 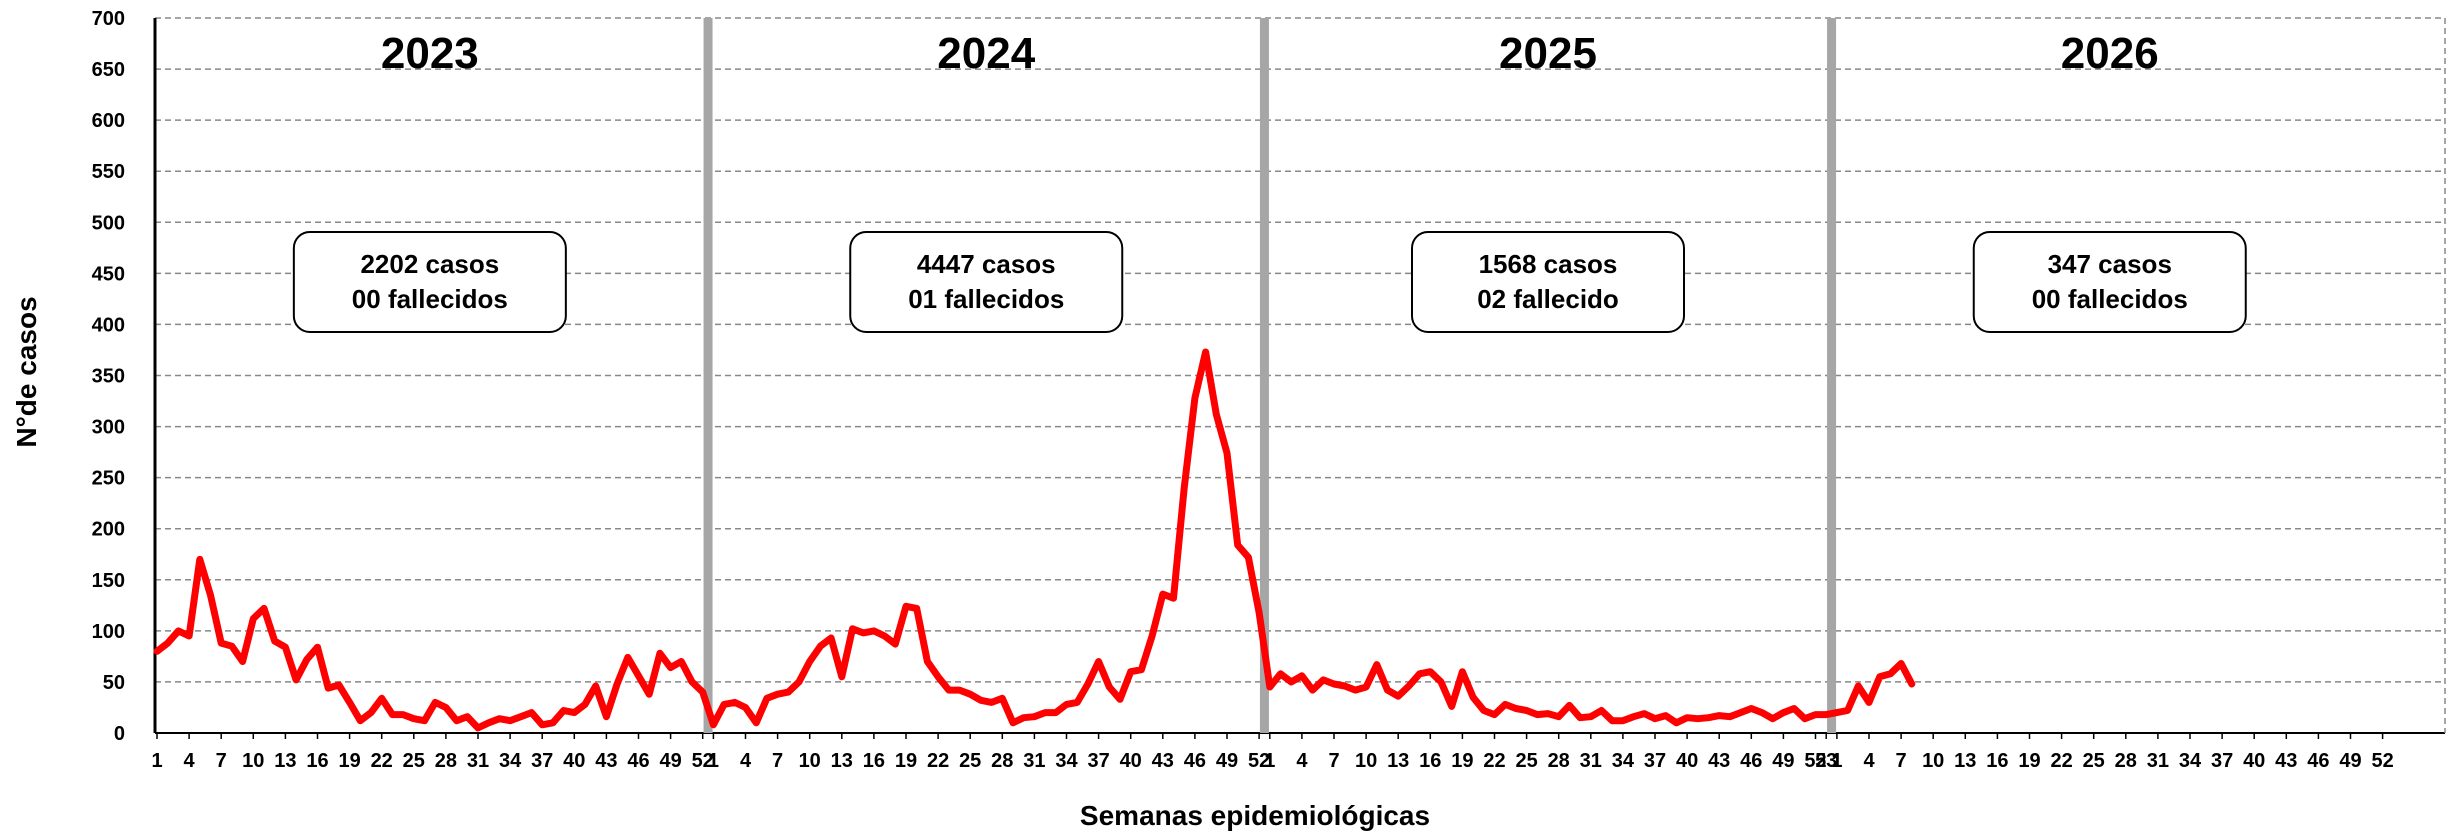 What do you see at coordinates (430, 53) in the screenshot?
I see `year-label: 2023` at bounding box center [430, 53].